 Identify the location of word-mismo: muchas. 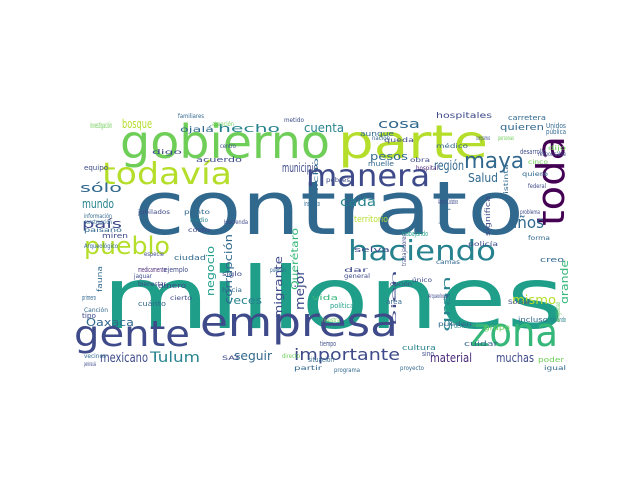
(515, 358).